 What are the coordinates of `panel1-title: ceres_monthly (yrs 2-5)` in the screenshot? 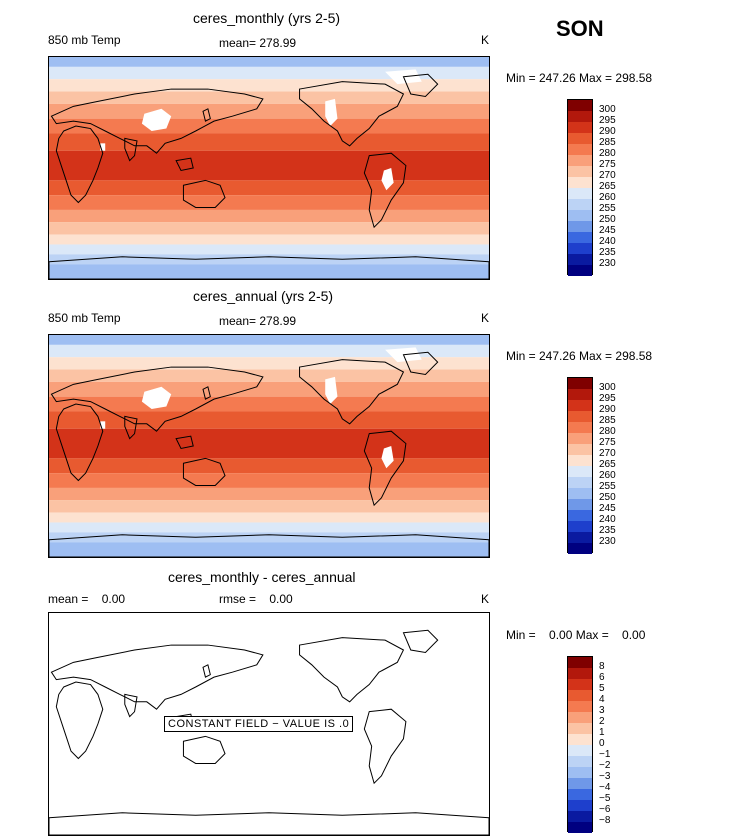 It's located at (267, 18).